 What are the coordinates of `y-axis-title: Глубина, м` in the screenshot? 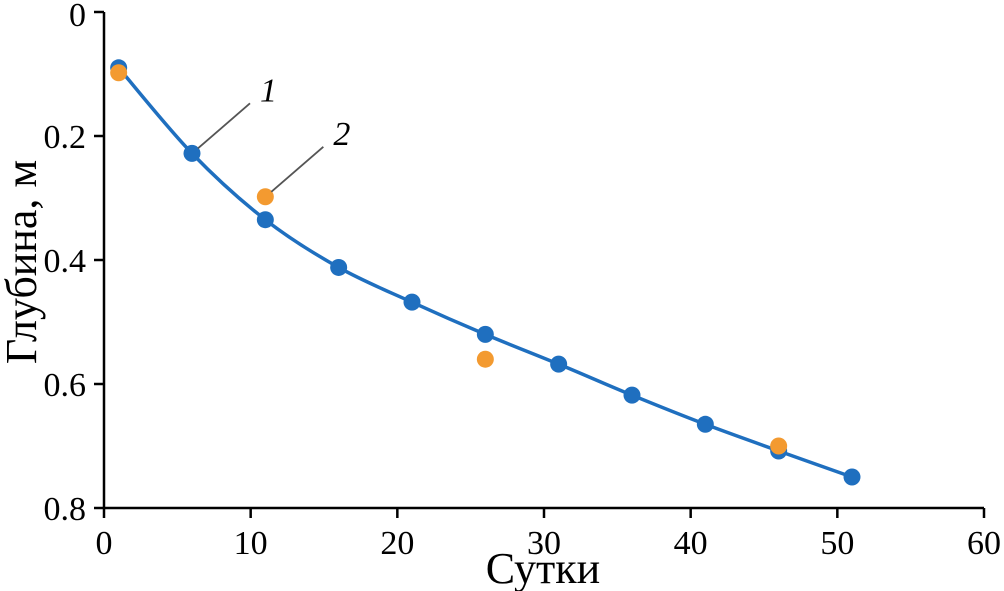 It's located at (23, 262).